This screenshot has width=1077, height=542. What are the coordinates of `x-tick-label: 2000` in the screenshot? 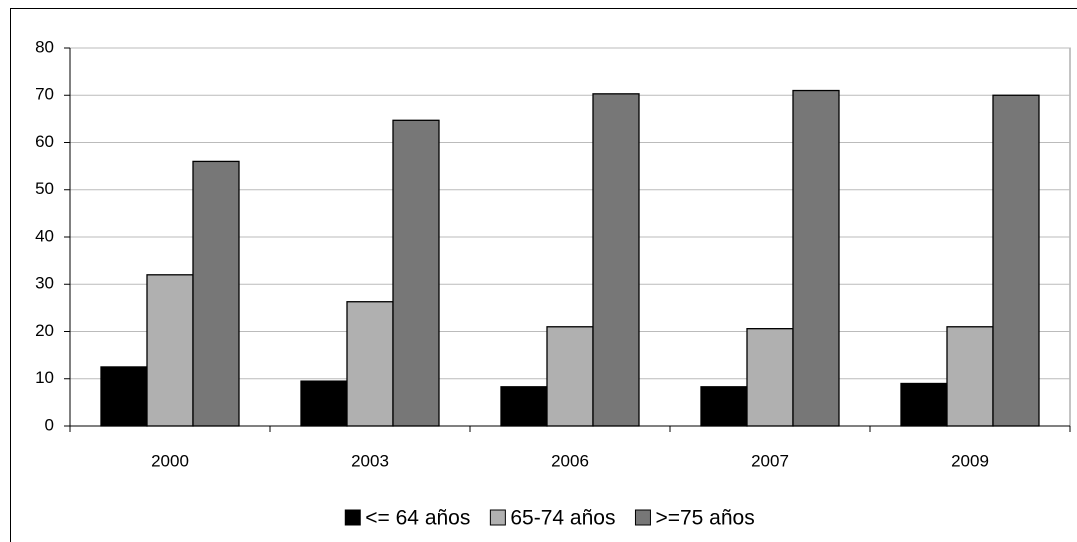 It's located at (170, 460).